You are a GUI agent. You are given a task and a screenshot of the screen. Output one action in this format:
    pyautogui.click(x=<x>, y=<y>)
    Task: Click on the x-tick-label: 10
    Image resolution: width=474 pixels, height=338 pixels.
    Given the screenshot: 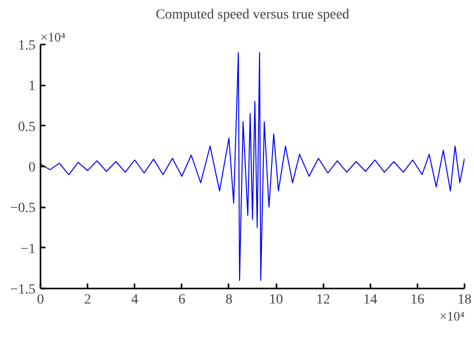 What is the action you would take?
    pyautogui.click(x=276, y=300)
    